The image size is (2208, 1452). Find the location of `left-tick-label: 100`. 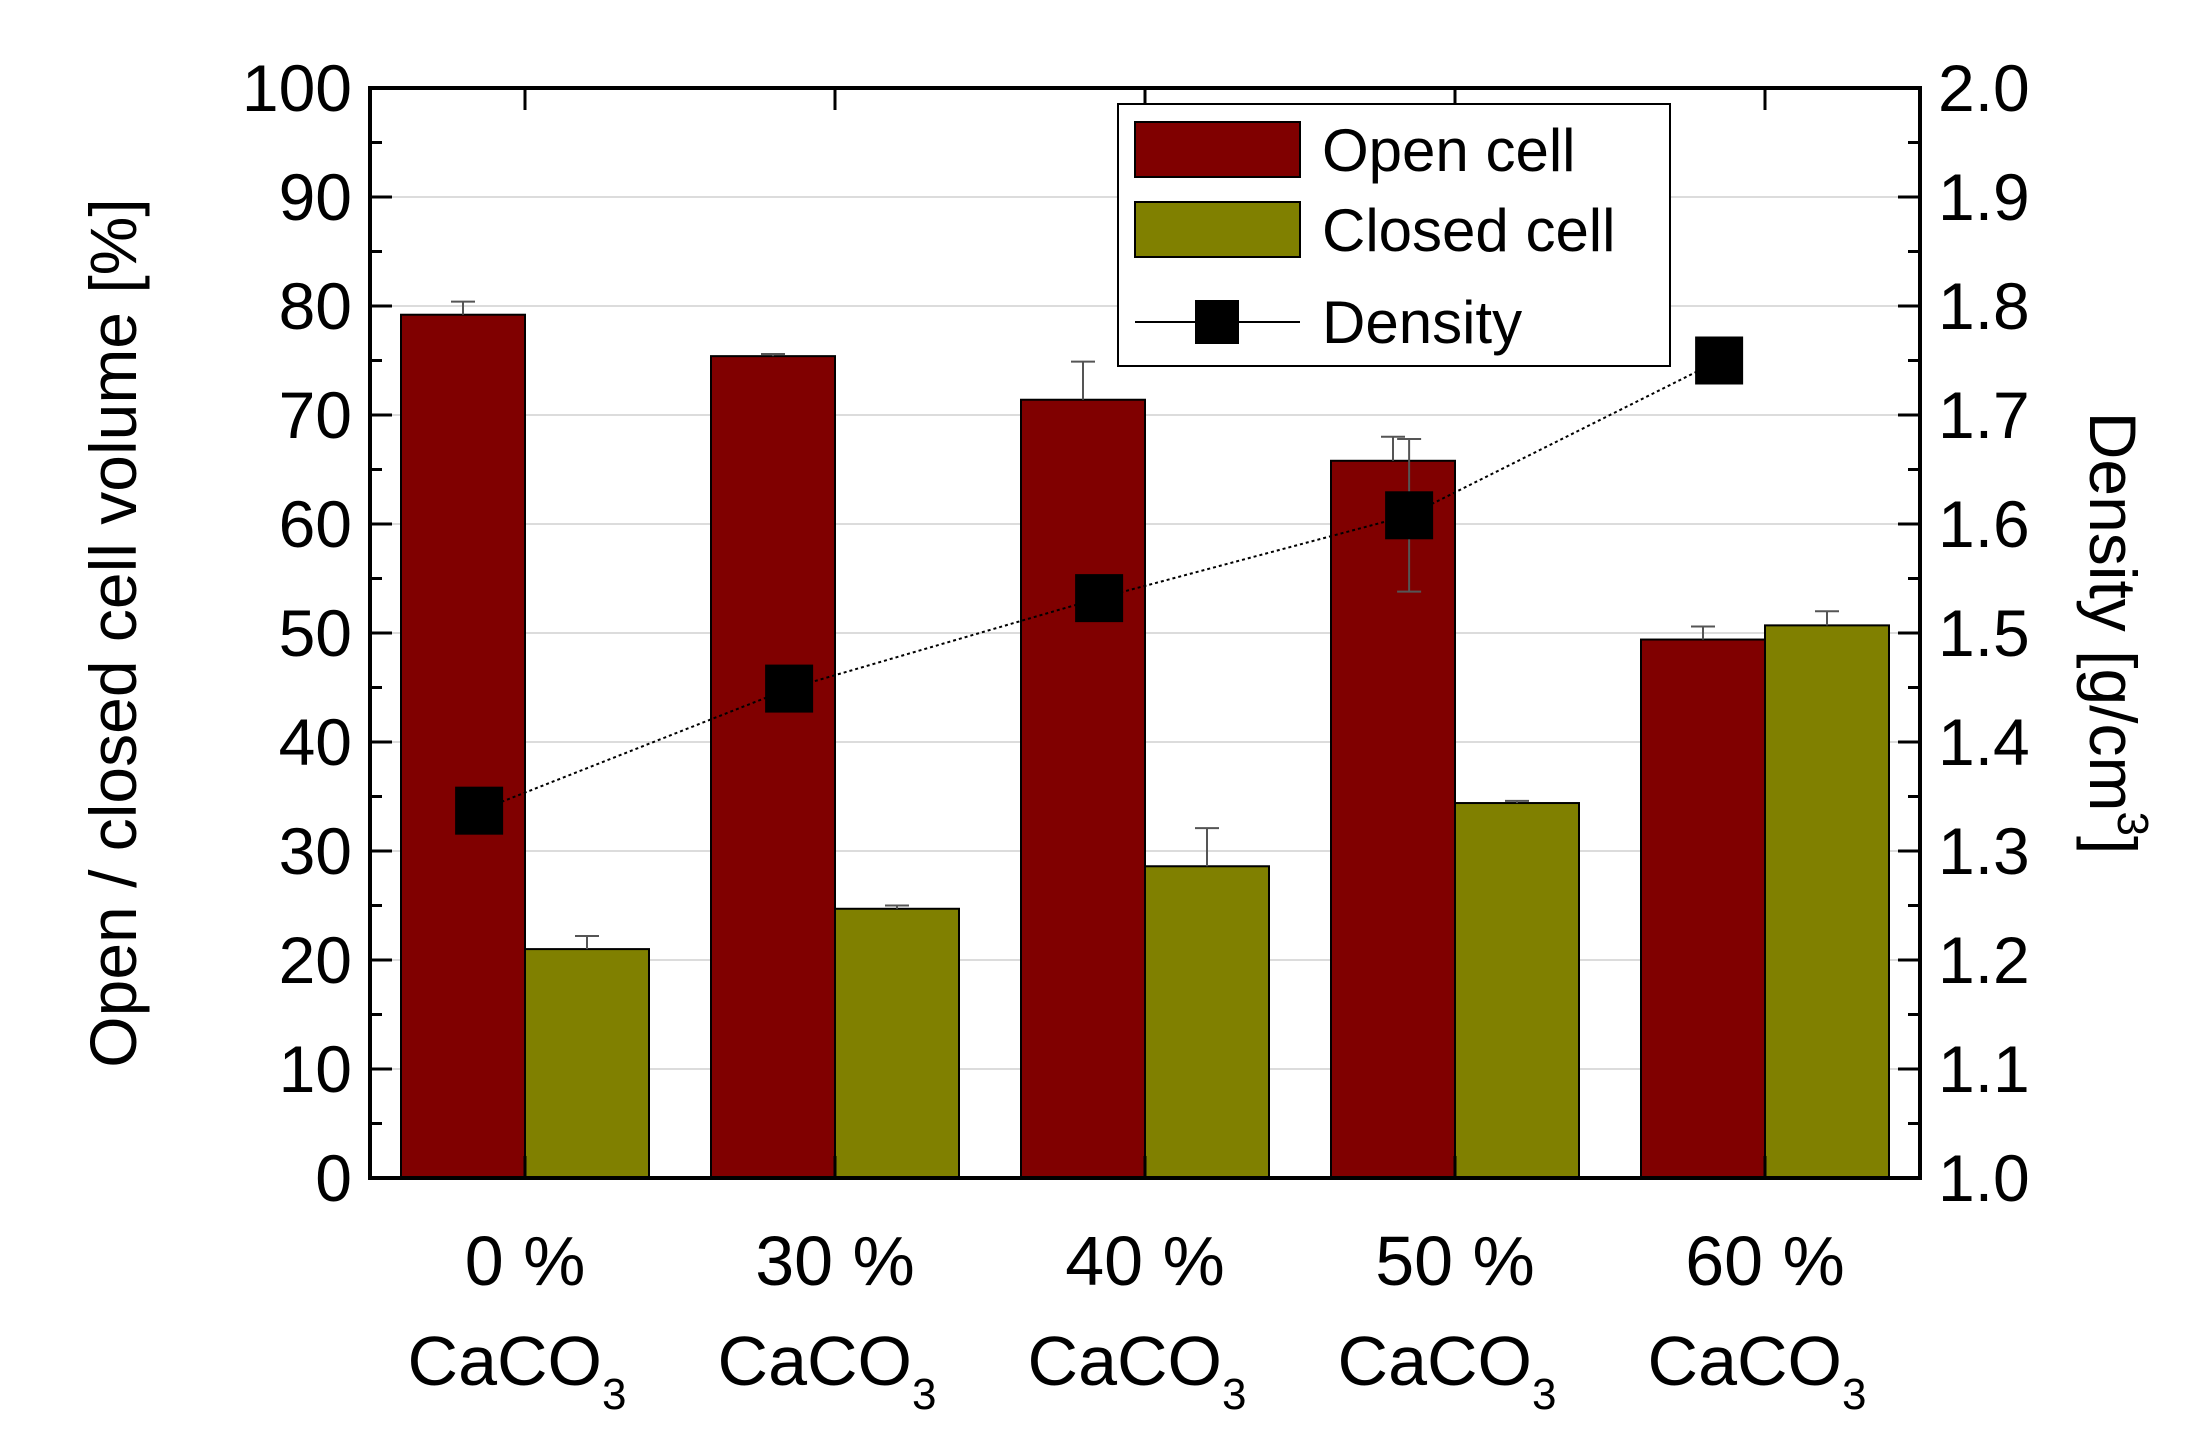

left-tick-label: 100 is located at coordinates (297, 88).